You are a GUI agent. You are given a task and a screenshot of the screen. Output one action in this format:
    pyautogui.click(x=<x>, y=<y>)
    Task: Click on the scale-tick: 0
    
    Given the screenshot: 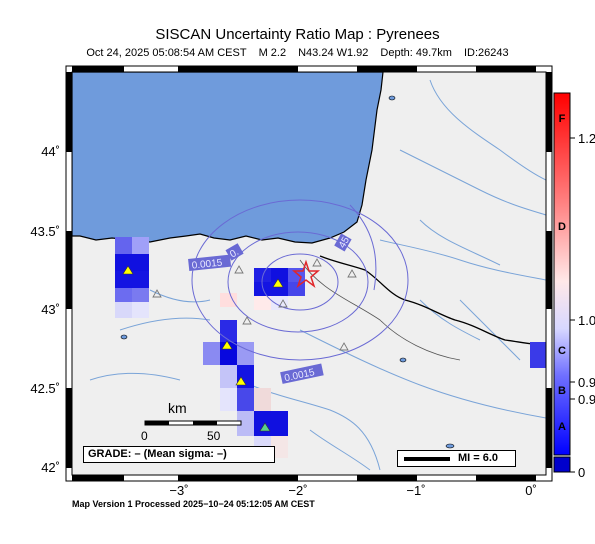 What is the action you would take?
    pyautogui.click(x=144, y=436)
    